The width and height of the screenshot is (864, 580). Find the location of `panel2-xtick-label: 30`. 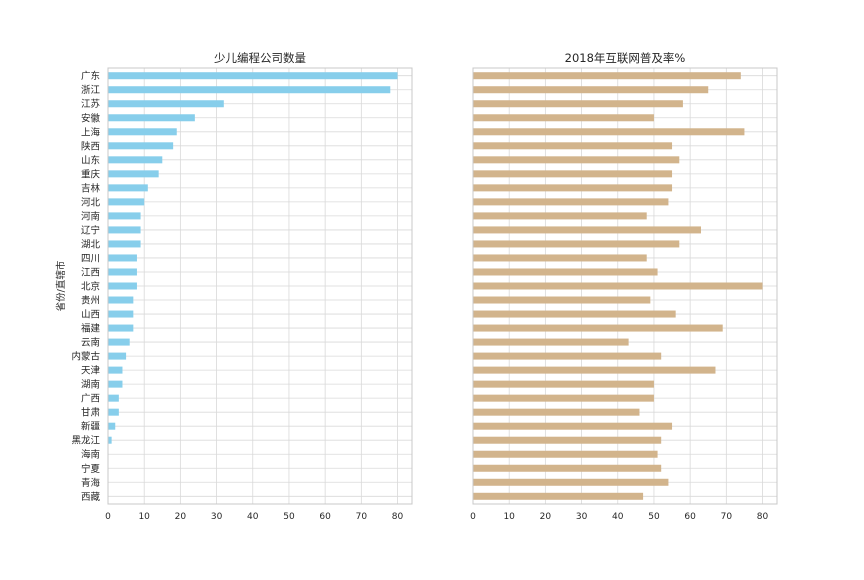

panel2-xtick-label: 30 is located at coordinates (582, 517).